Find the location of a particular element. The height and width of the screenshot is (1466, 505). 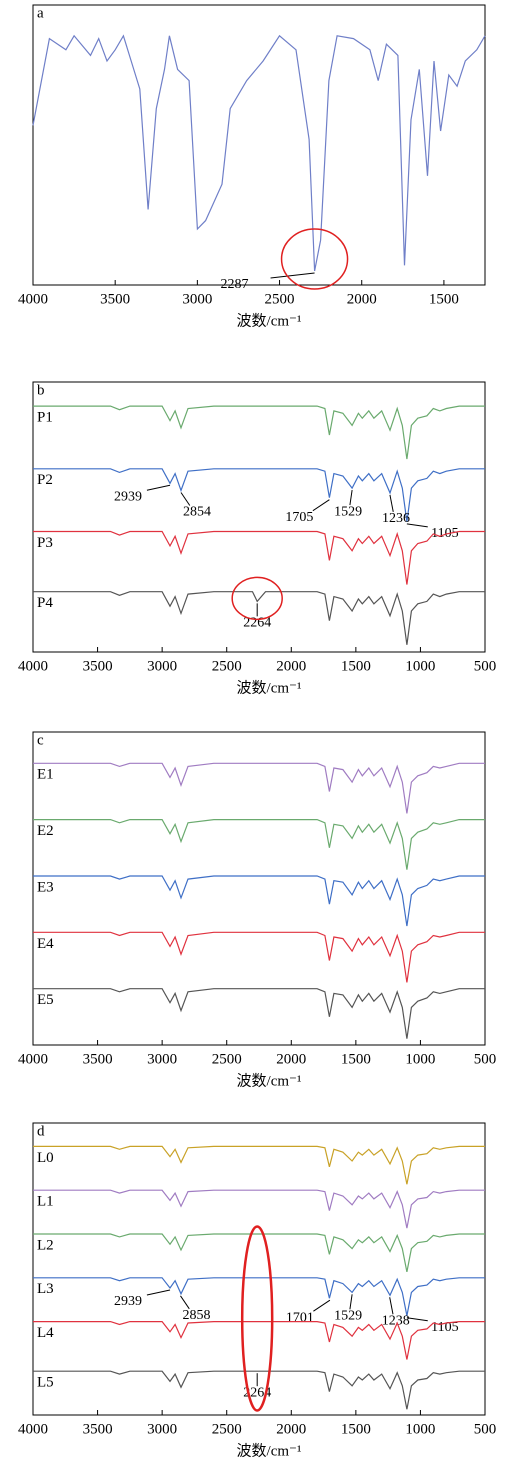

annotation: 1701 is located at coordinates (300, 1317).